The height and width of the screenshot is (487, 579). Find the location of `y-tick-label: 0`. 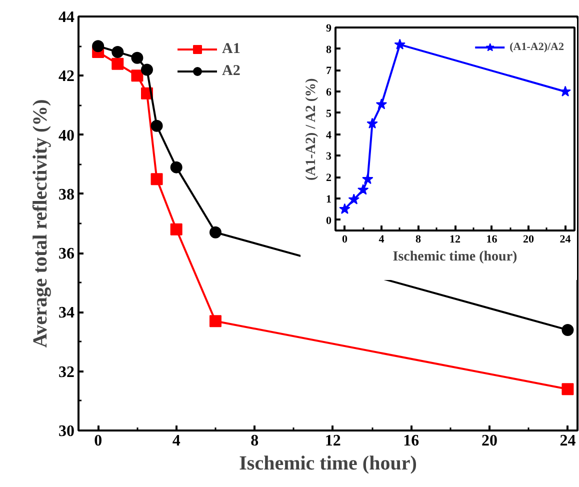

y-tick-label: 0 is located at coordinates (329, 220).